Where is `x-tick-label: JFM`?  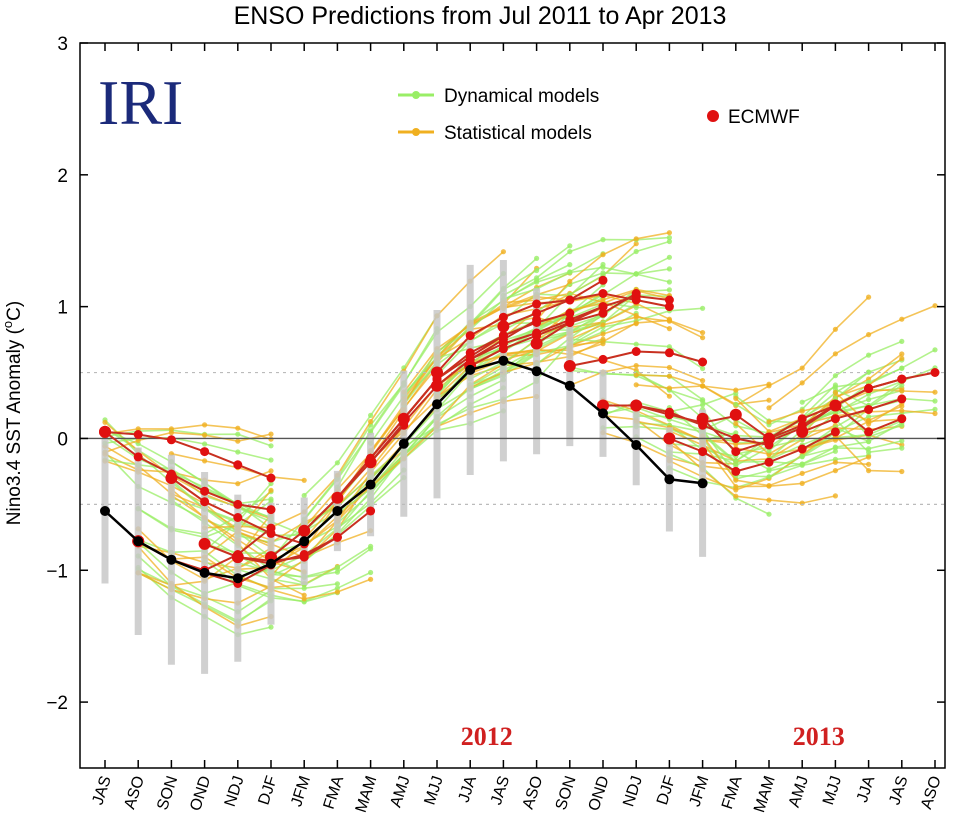 x-tick-label: JFM is located at coordinates (700, 791).